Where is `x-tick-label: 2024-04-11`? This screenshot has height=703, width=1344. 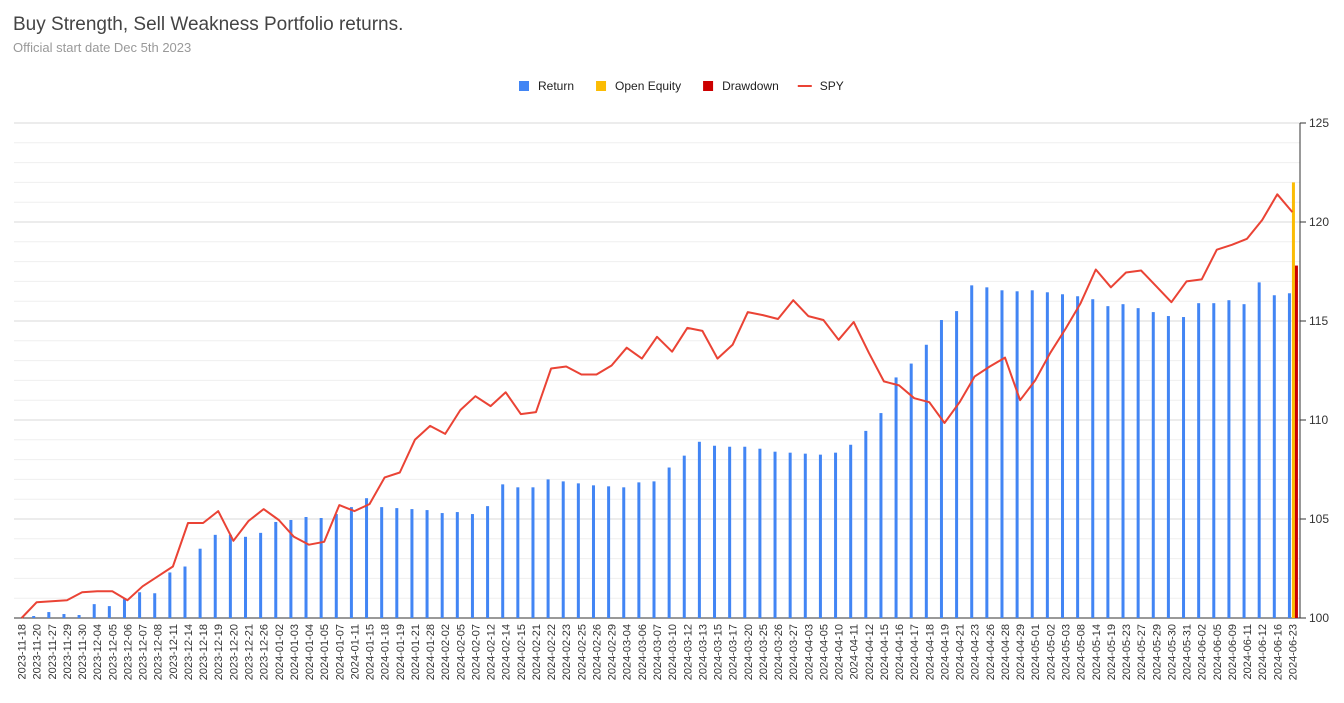 x-tick-label: 2024-04-11 is located at coordinates (855, 651).